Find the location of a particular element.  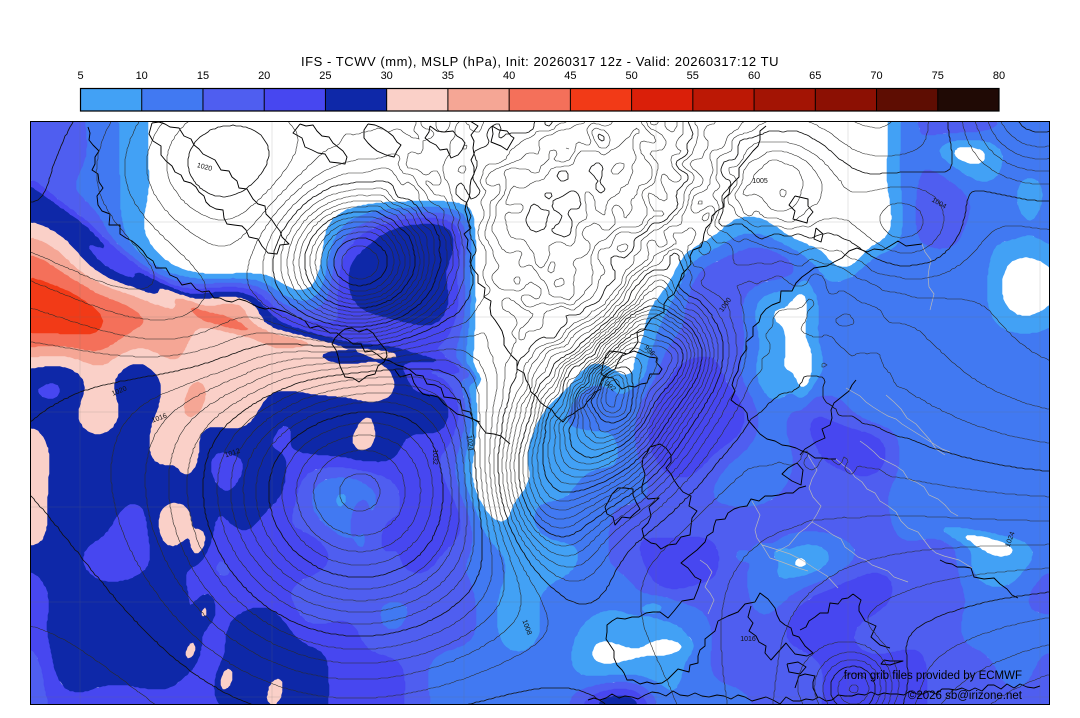

svg-text: 1008 is located at coordinates (526, 627).